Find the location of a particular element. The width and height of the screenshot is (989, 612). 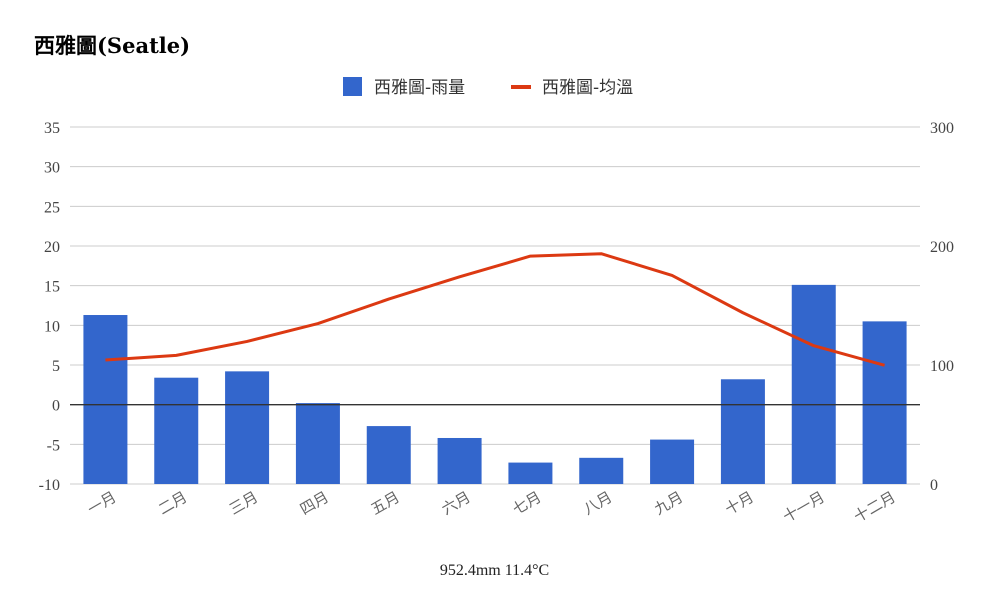

left-tick-label: -10 is located at coordinates (49, 485).